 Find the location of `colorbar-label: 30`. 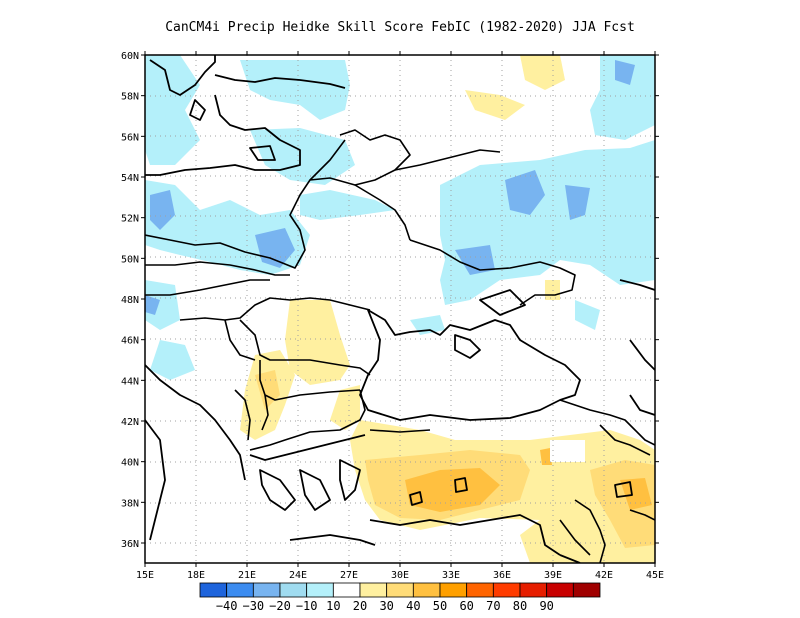

colorbar-label: 30 is located at coordinates (386, 606).